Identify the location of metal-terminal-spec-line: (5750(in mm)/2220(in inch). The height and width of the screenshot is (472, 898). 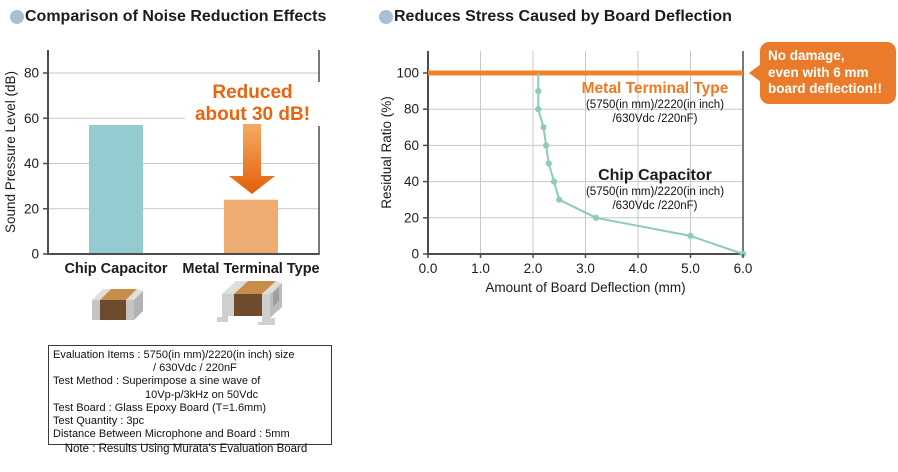
(655, 105).